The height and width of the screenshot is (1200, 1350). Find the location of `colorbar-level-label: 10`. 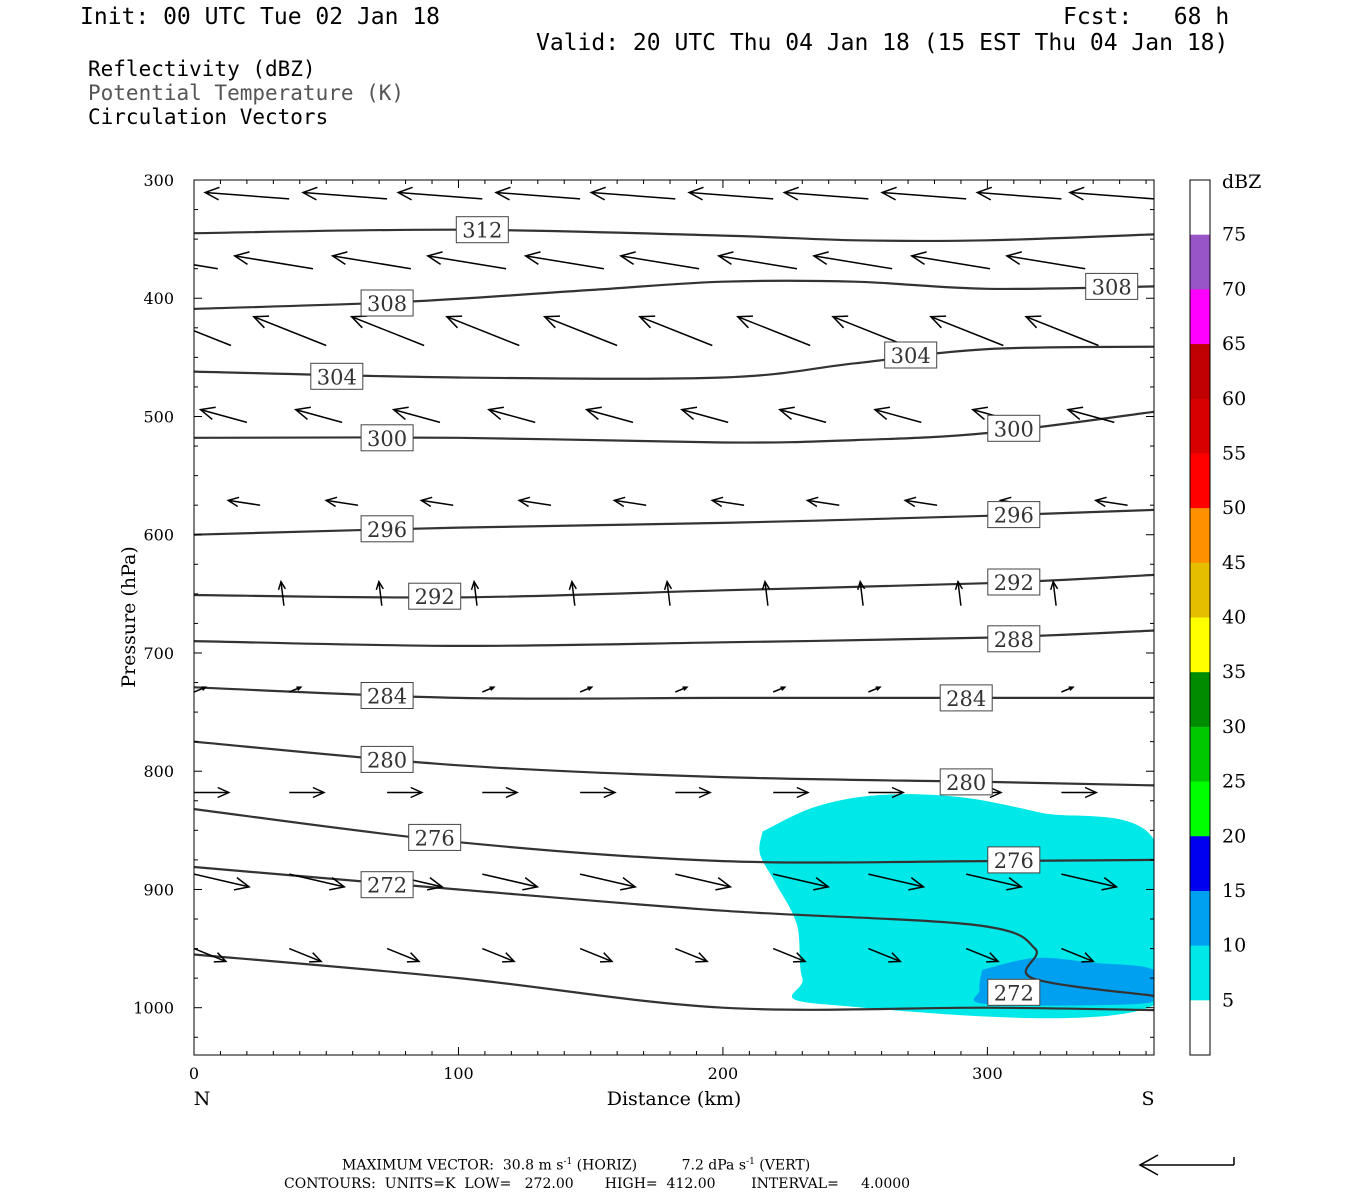

colorbar-level-label: 10 is located at coordinates (1234, 946).